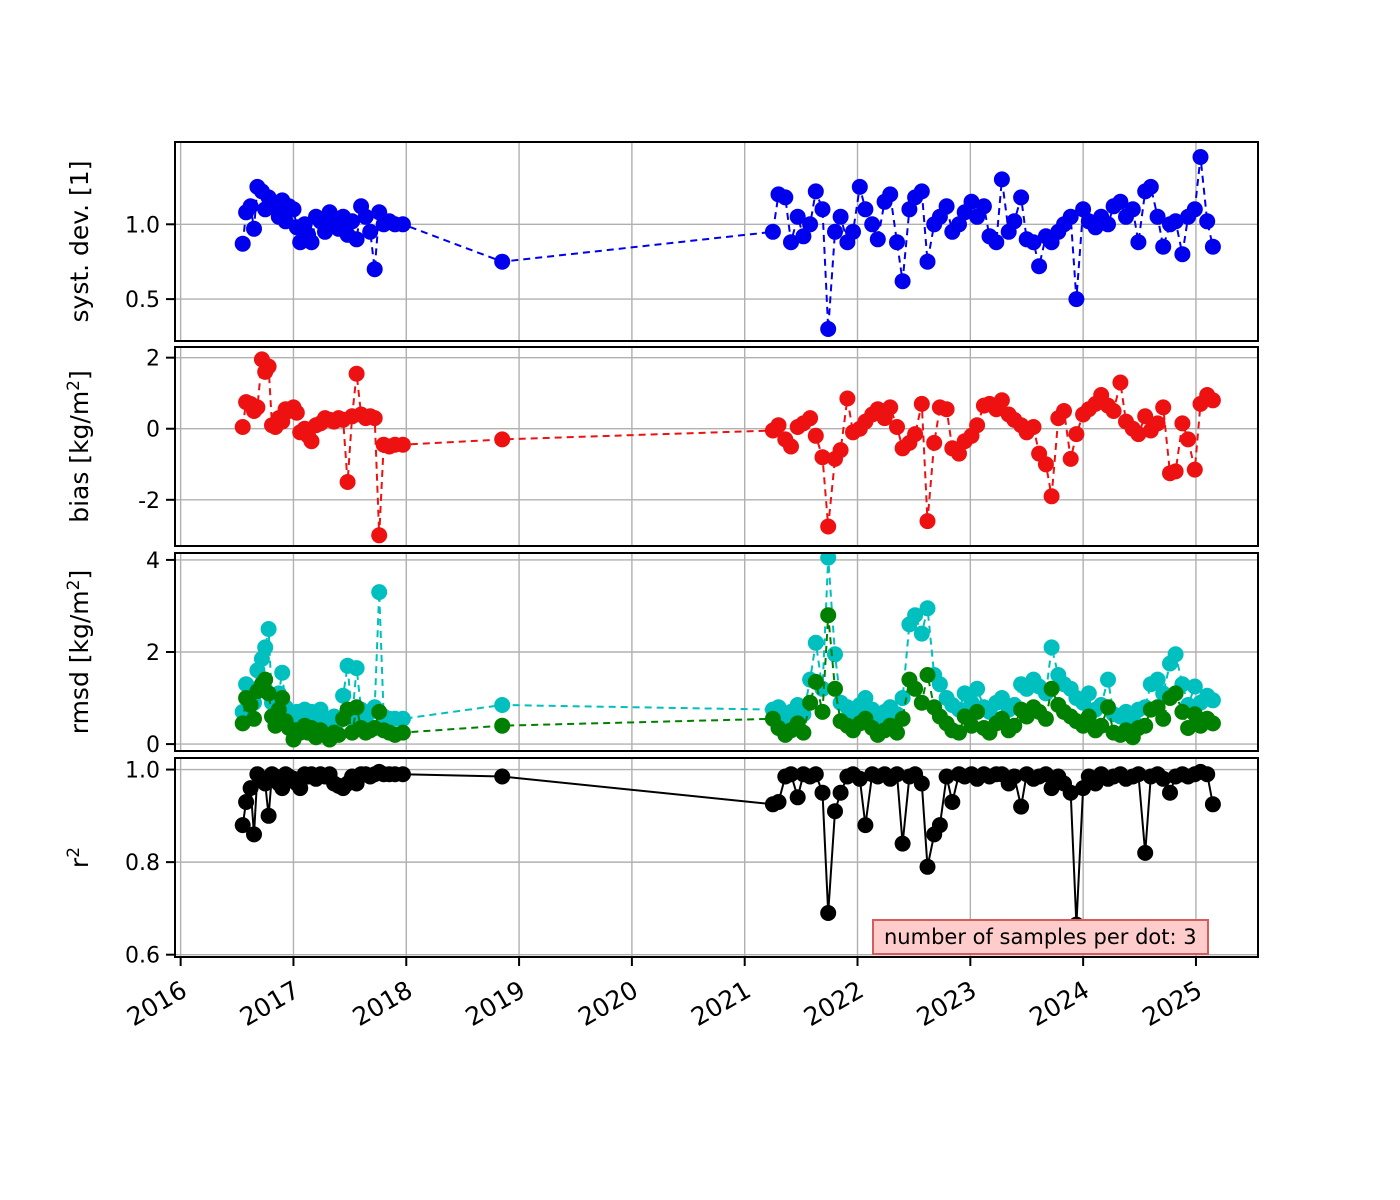 Image resolution: width=1400 pixels, height=1200 pixels. I want to click on series-layer-rmsd, so click(727, 650).